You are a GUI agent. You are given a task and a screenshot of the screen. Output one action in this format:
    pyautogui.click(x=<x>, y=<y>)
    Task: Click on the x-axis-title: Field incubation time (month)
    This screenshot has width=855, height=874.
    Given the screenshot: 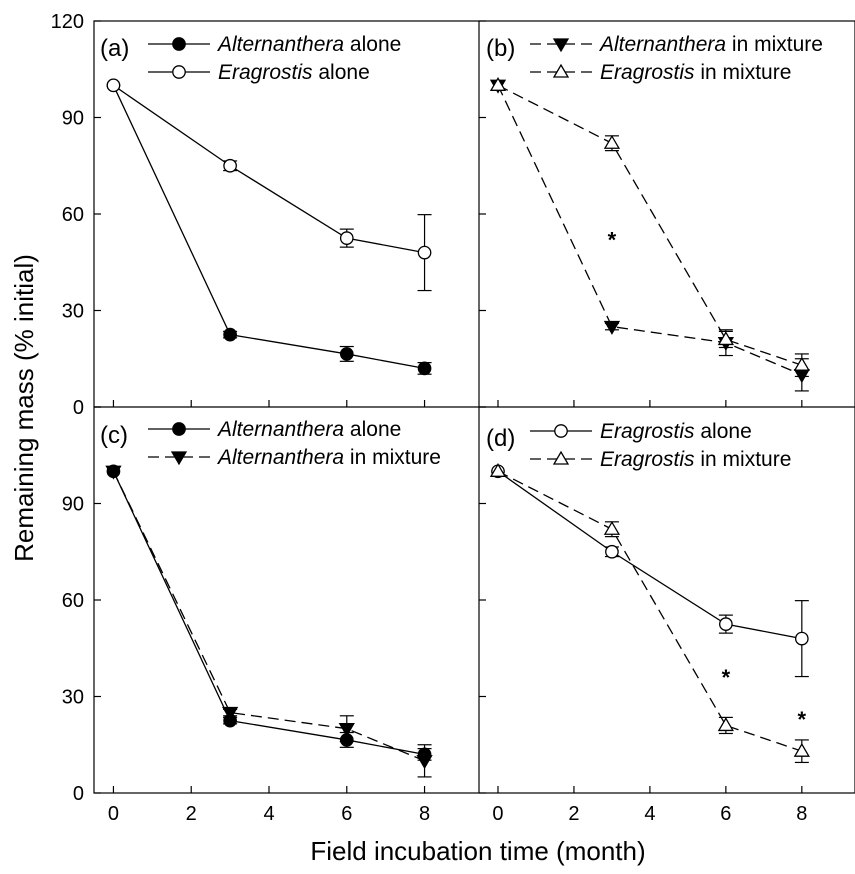 What is the action you would take?
    pyautogui.click(x=477, y=851)
    